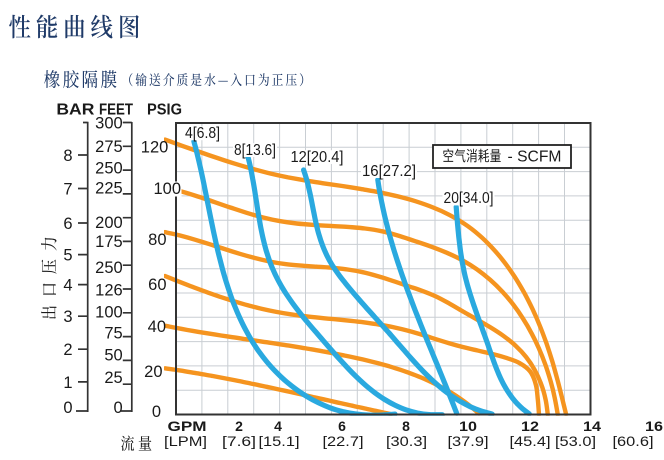 The width and height of the screenshot is (664, 460). What do you see at coordinates (389, 171) in the screenshot?
I see `svg-text: 16[27.2]` at bounding box center [389, 171].